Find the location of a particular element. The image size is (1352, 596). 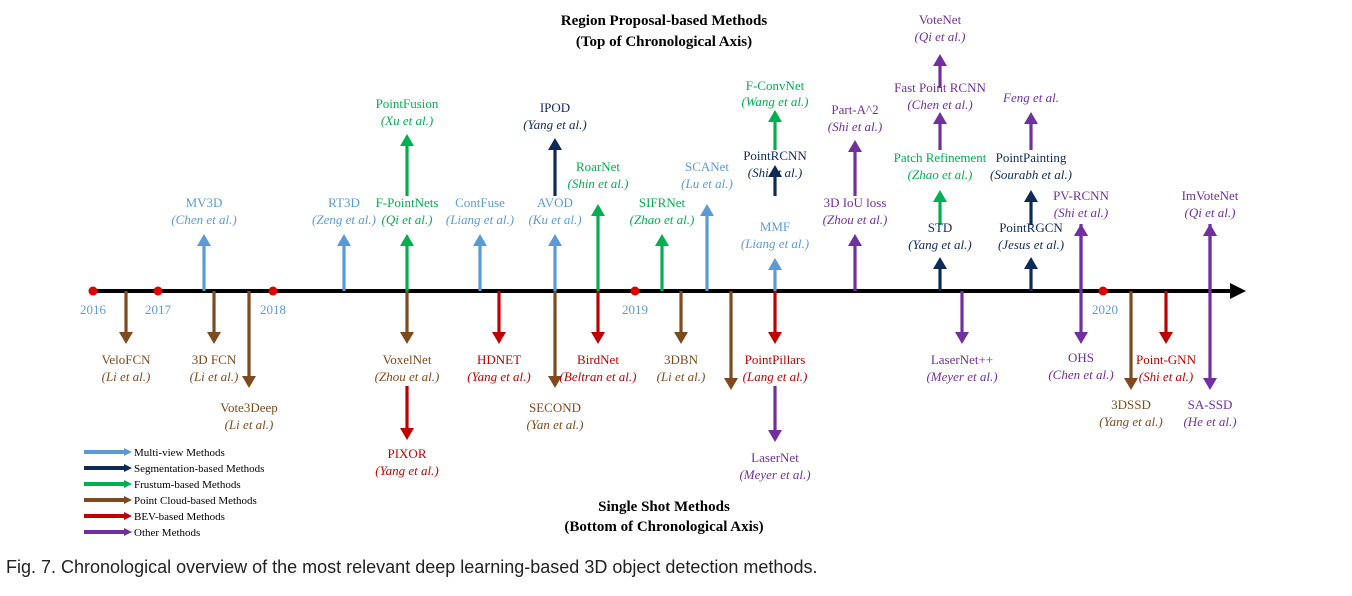

arrow-contfuse is located at coordinates (480, 262).